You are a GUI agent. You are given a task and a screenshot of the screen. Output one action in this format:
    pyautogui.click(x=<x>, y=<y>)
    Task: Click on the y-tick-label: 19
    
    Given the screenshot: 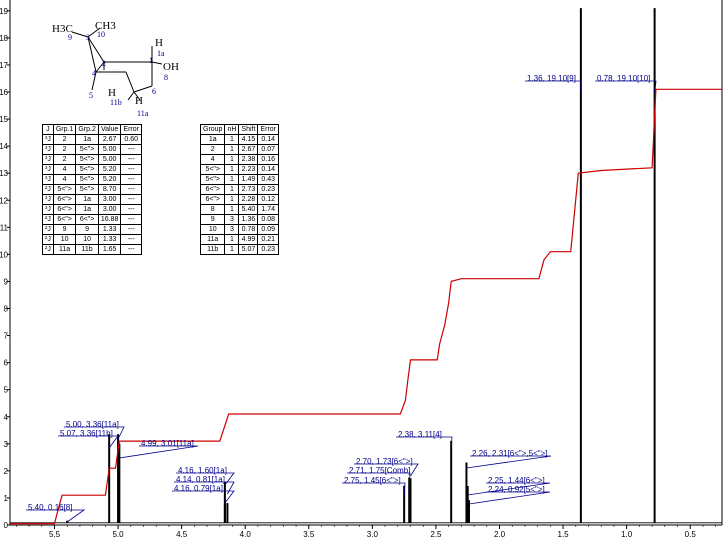 What is the action you would take?
    pyautogui.click(x=4, y=11)
    